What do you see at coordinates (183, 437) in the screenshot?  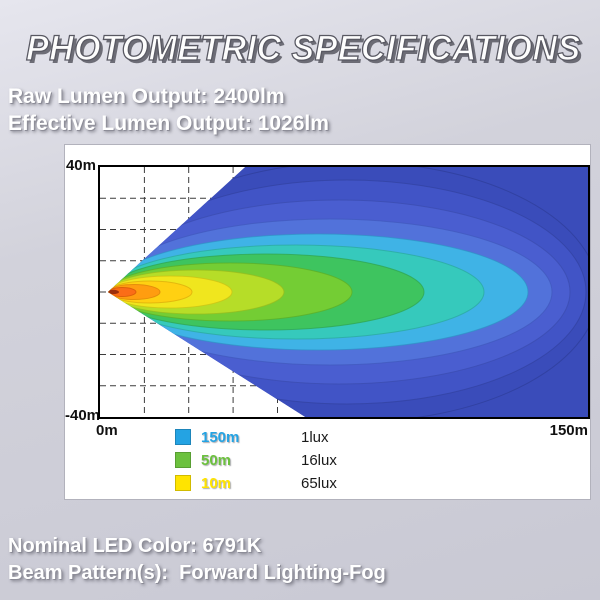 I see `legend-swatch-150m` at bounding box center [183, 437].